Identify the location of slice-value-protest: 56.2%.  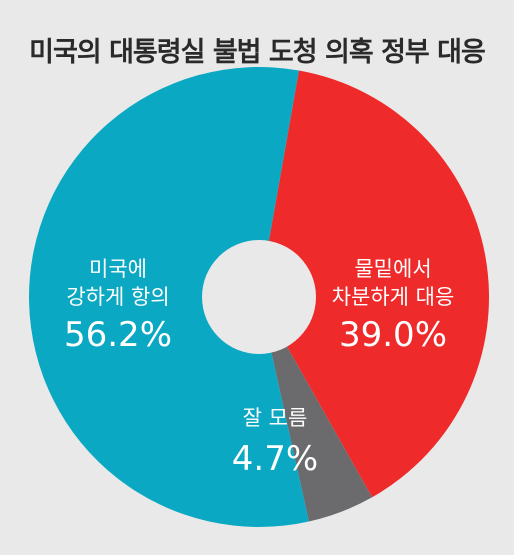
(118, 335).